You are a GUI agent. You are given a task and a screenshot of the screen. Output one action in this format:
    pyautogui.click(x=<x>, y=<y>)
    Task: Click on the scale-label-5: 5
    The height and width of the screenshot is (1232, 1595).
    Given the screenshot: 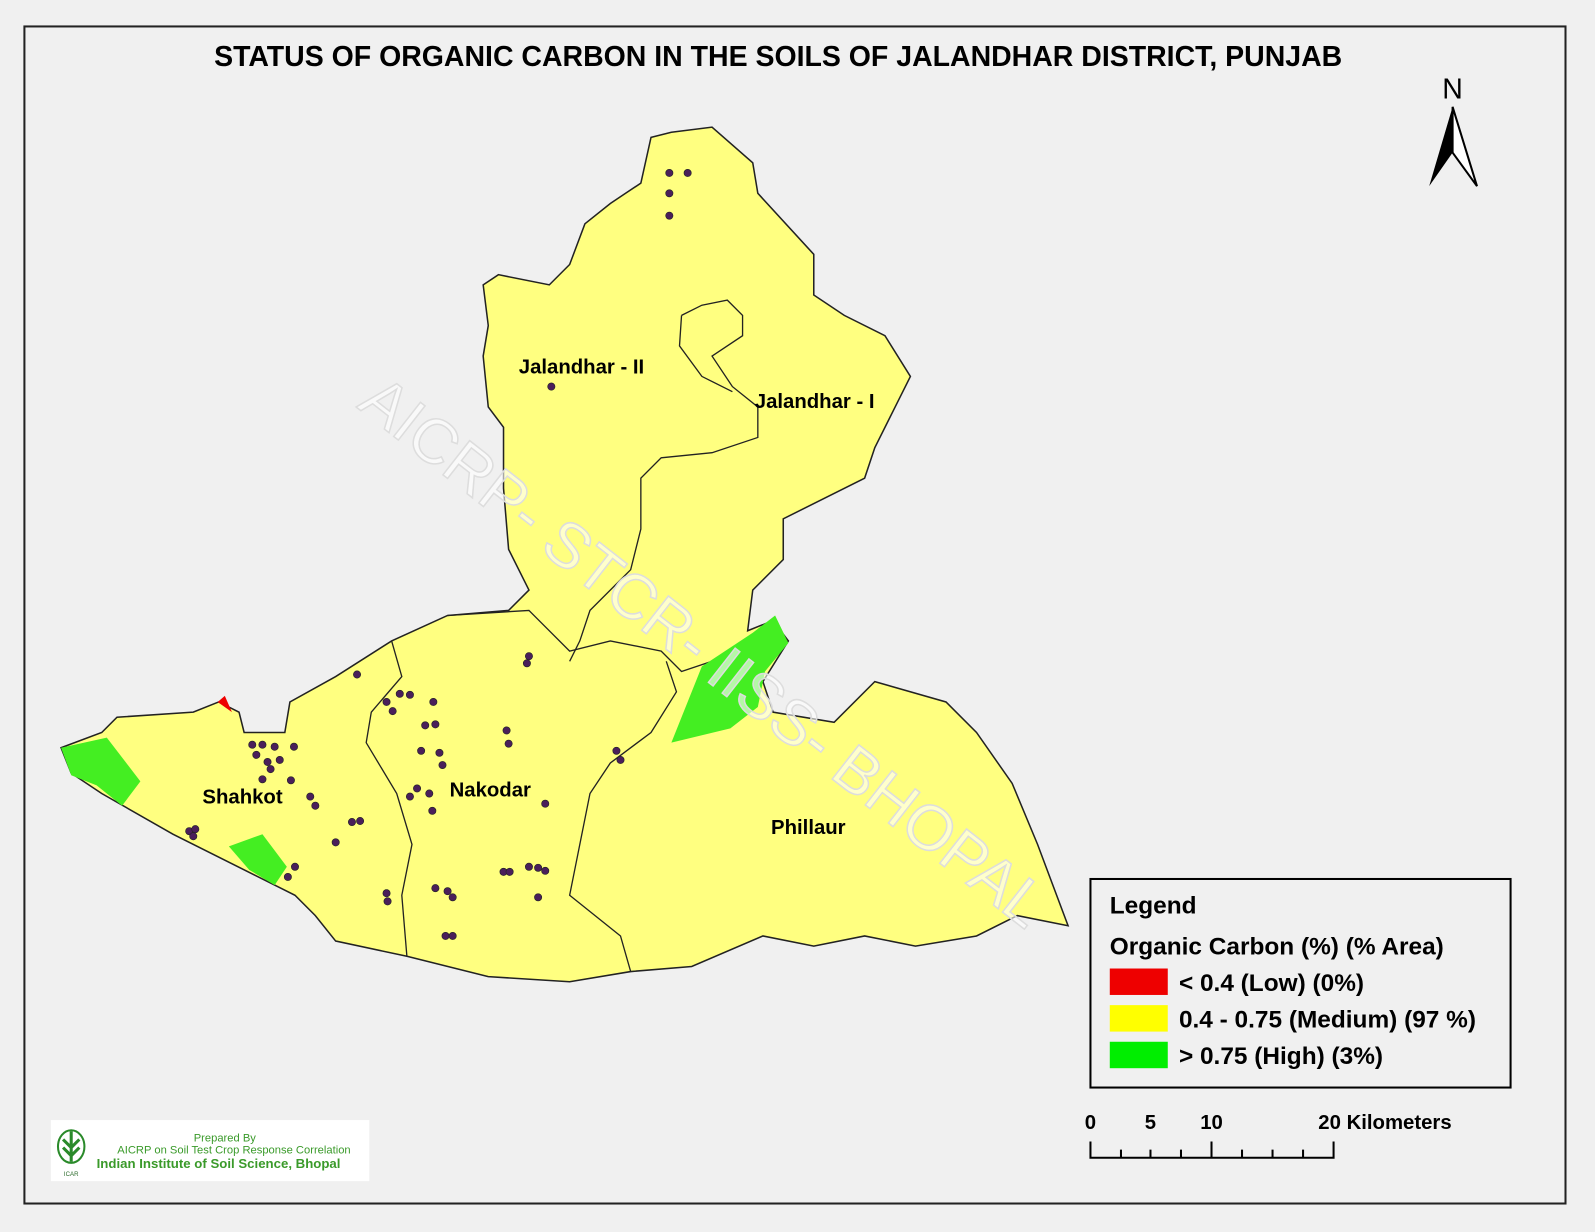 What is the action you would take?
    pyautogui.click(x=1150, y=1123)
    